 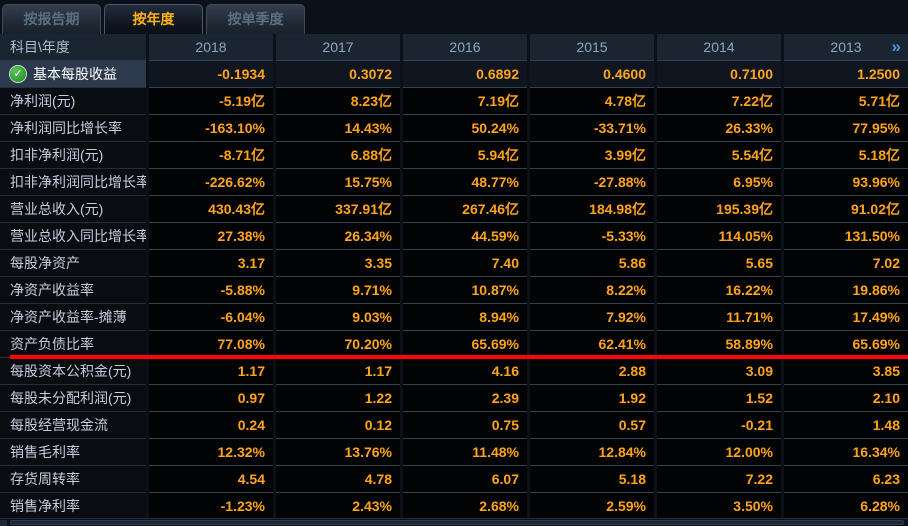 What do you see at coordinates (338, 208) in the screenshot?
I see `value-cell: 337.91亿` at bounding box center [338, 208].